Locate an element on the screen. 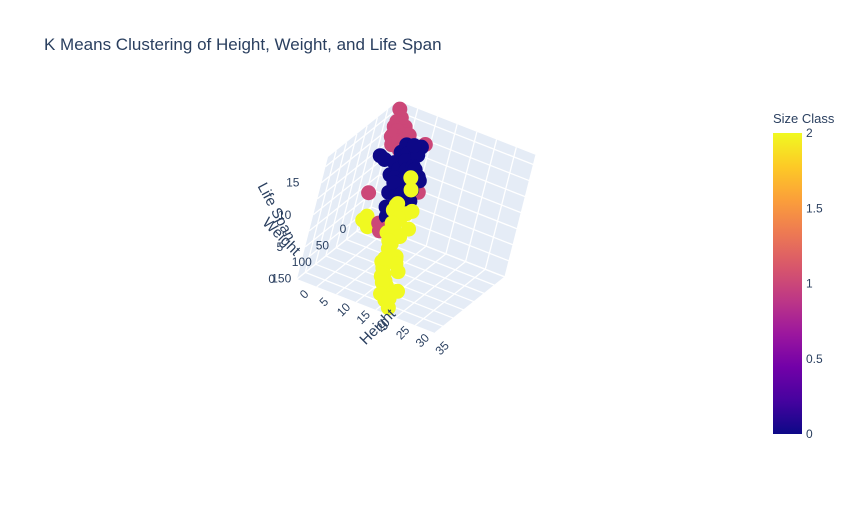 The image size is (865, 525). left-wall is located at coordinates (347, 190).